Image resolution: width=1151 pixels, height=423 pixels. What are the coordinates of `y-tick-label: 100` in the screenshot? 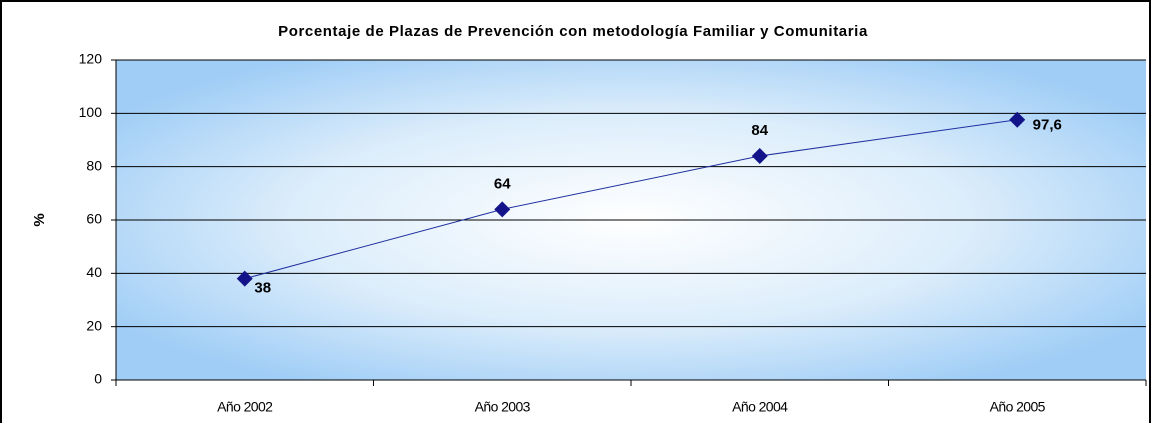 It's located at (91, 112).